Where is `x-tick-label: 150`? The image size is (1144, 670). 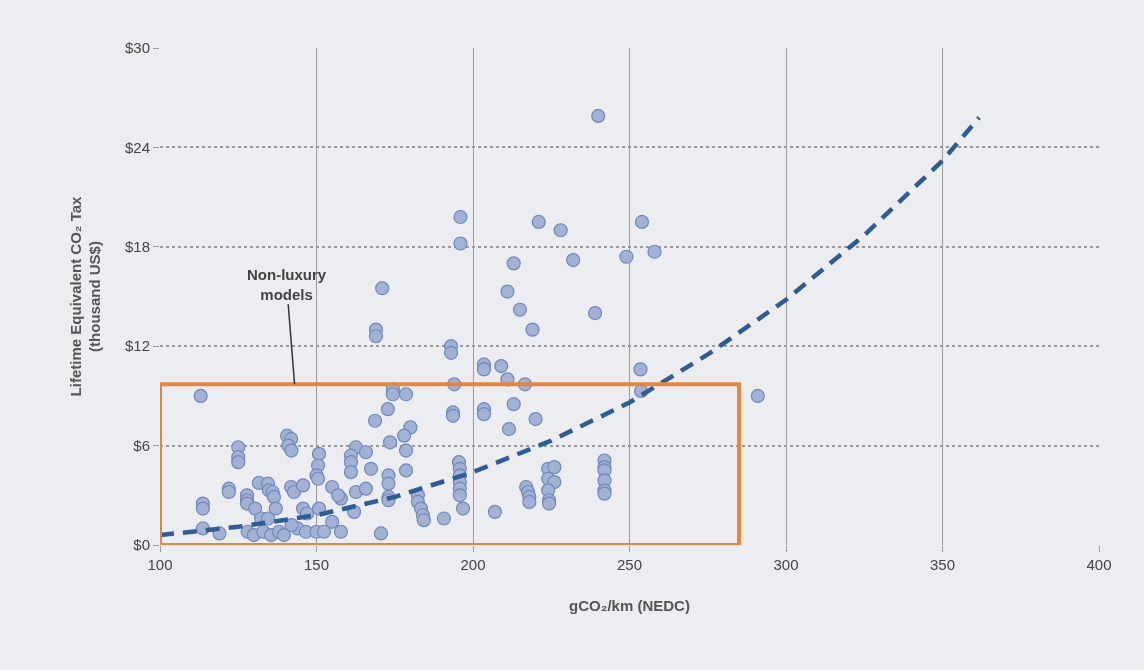 x-tick-label: 150 is located at coordinates (316, 564).